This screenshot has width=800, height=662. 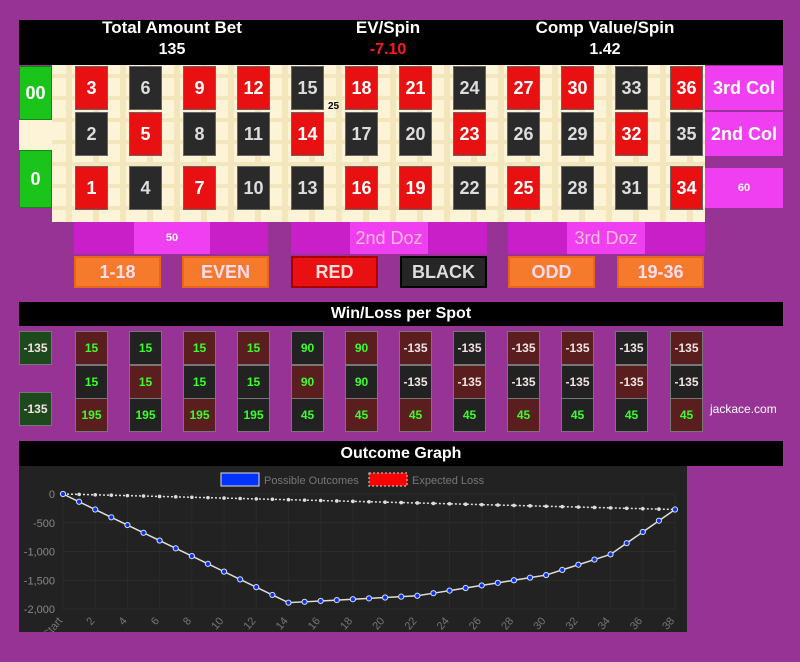 What do you see at coordinates (443, 623) in the screenshot?
I see `x-tick-label: 24` at bounding box center [443, 623].